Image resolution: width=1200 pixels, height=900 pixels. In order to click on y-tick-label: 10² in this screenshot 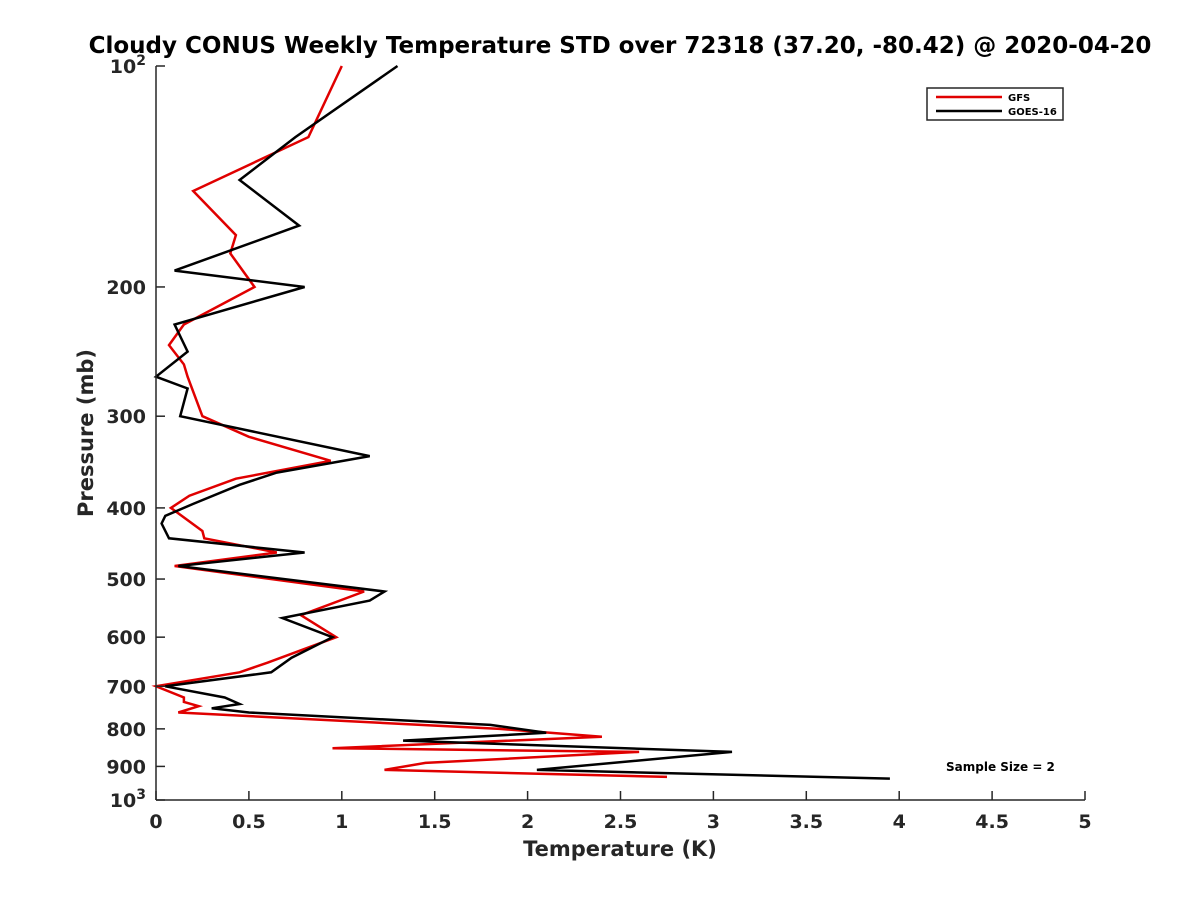, I will do `click(128, 65)`.